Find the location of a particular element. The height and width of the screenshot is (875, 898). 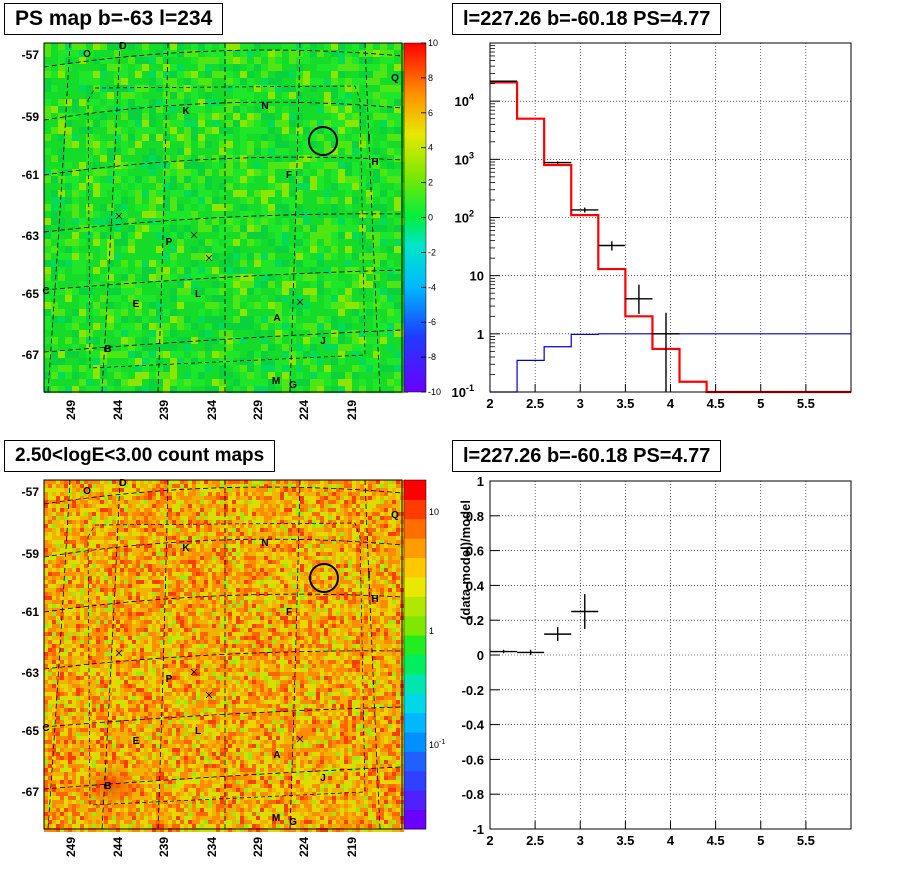

colorbar-tick-label: -6 is located at coordinates (432, 322).